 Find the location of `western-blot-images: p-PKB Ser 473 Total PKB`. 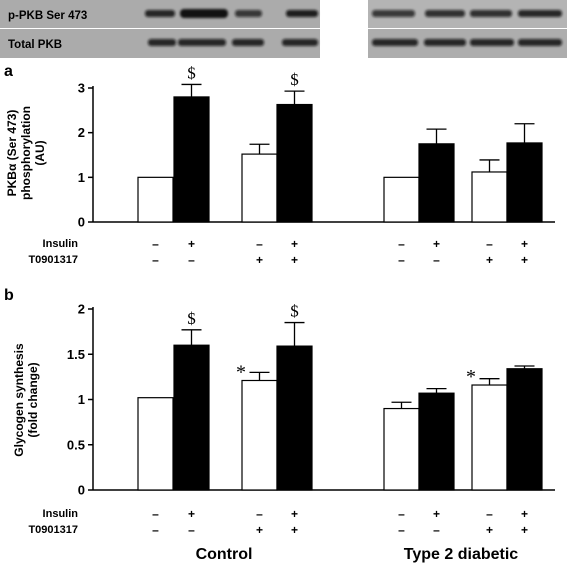

western-blot-images: p-PKB Ser 473 Total PKB is located at coordinates (283, 29).